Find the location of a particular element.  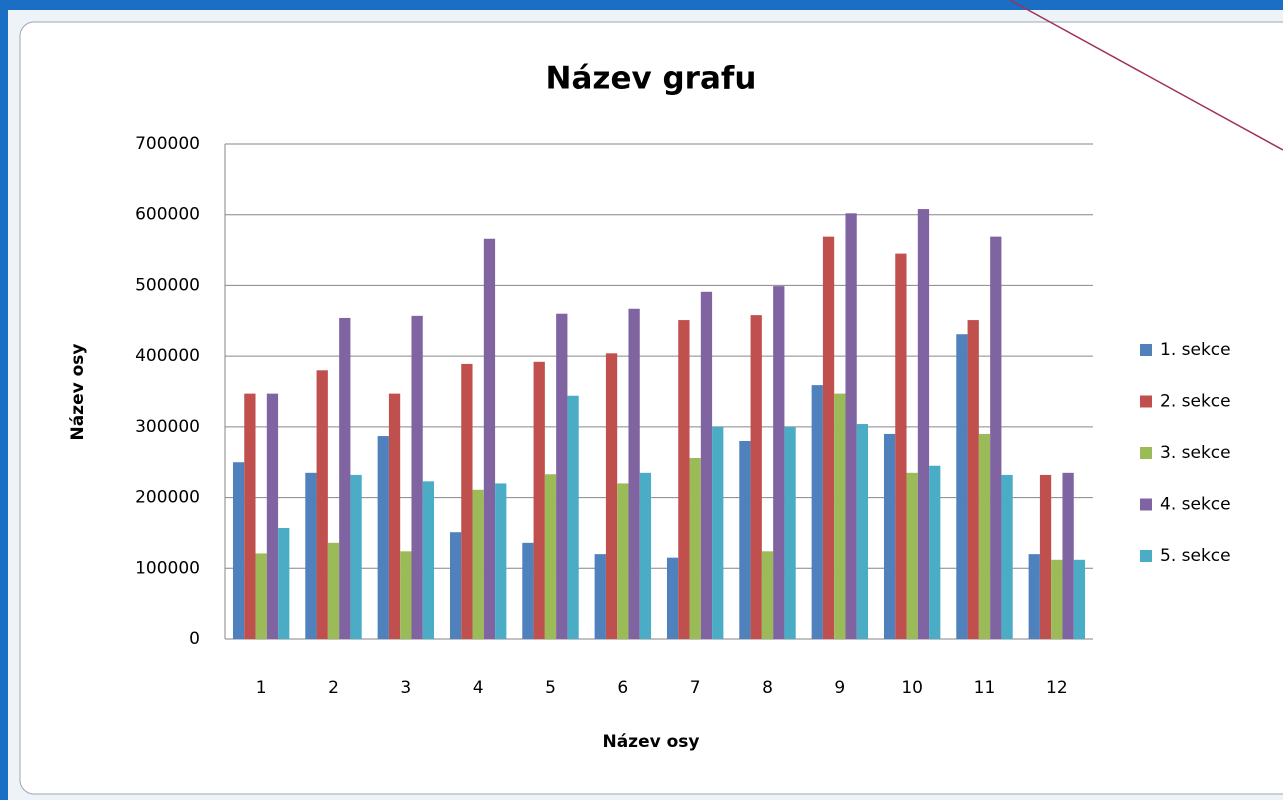

y-tick-label: 500000 is located at coordinates (167, 285).